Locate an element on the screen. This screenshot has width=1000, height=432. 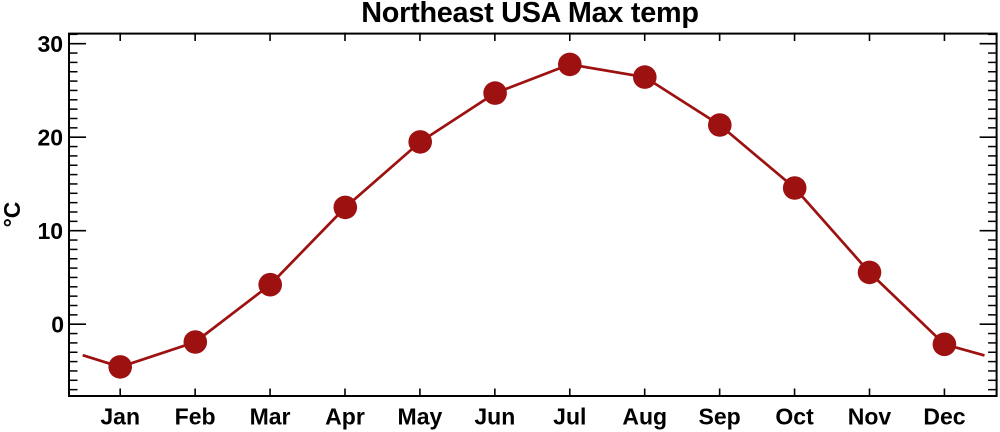
svg-text: 0 is located at coordinates (57, 324).